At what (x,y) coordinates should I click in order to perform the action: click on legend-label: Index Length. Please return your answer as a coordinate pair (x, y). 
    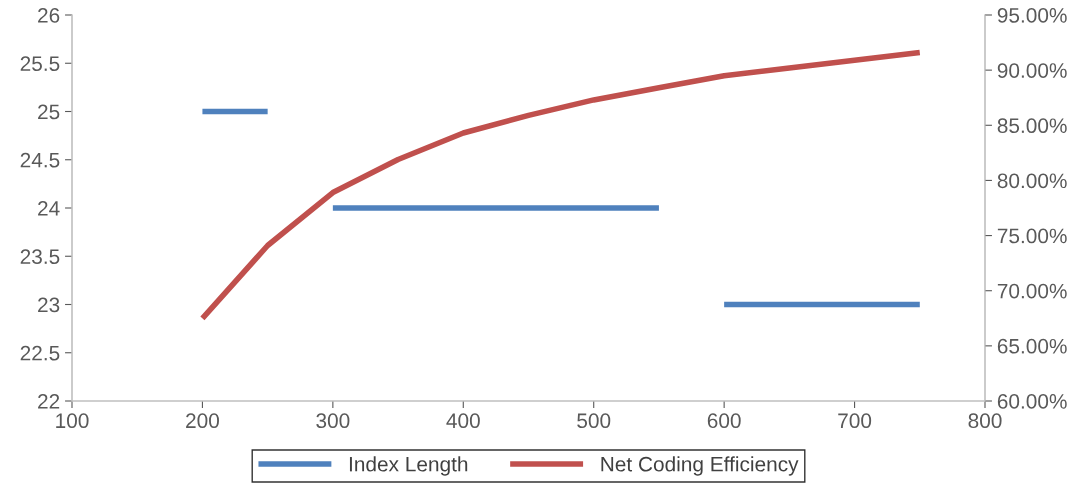
    Looking at the image, I should click on (408, 466).